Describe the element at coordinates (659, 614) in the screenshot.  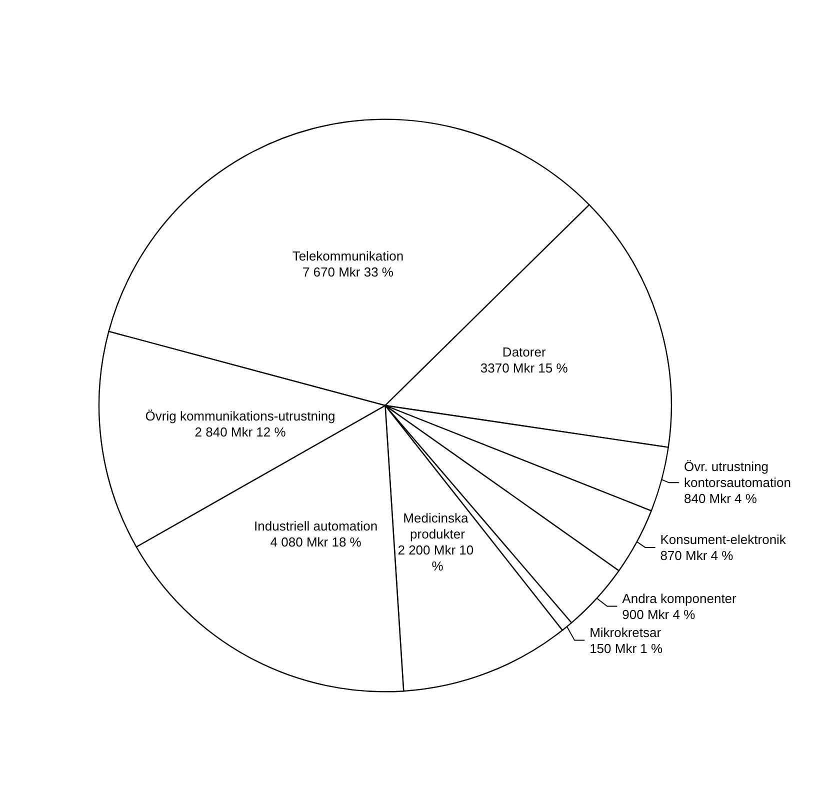
I see `data-label: 900 Mkr 4 %` at that location.